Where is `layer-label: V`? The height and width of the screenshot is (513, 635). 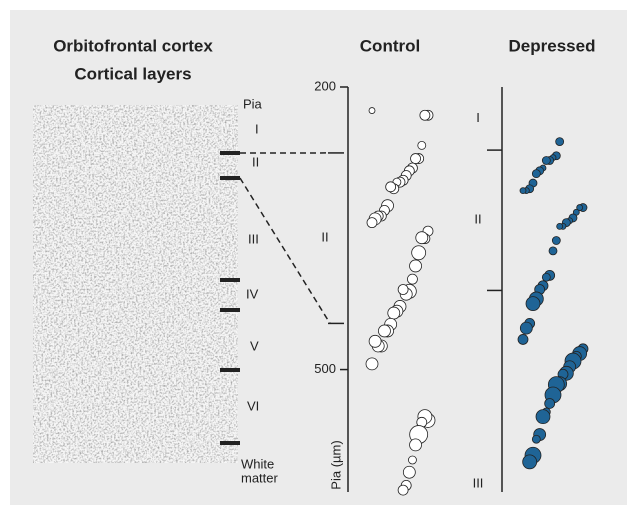 layer-label: V is located at coordinates (254, 345).